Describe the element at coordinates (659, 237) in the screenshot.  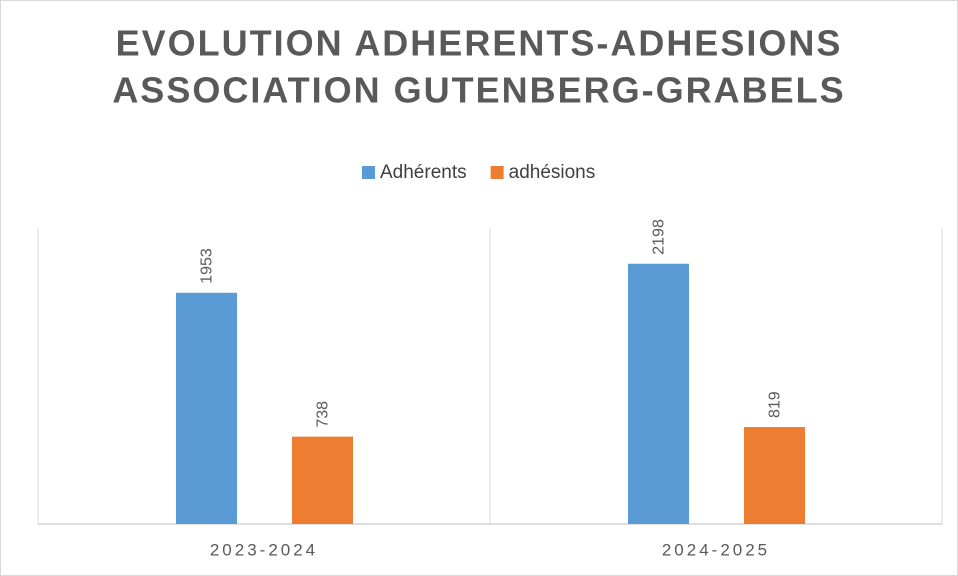
I see `data-label: 2198` at that location.